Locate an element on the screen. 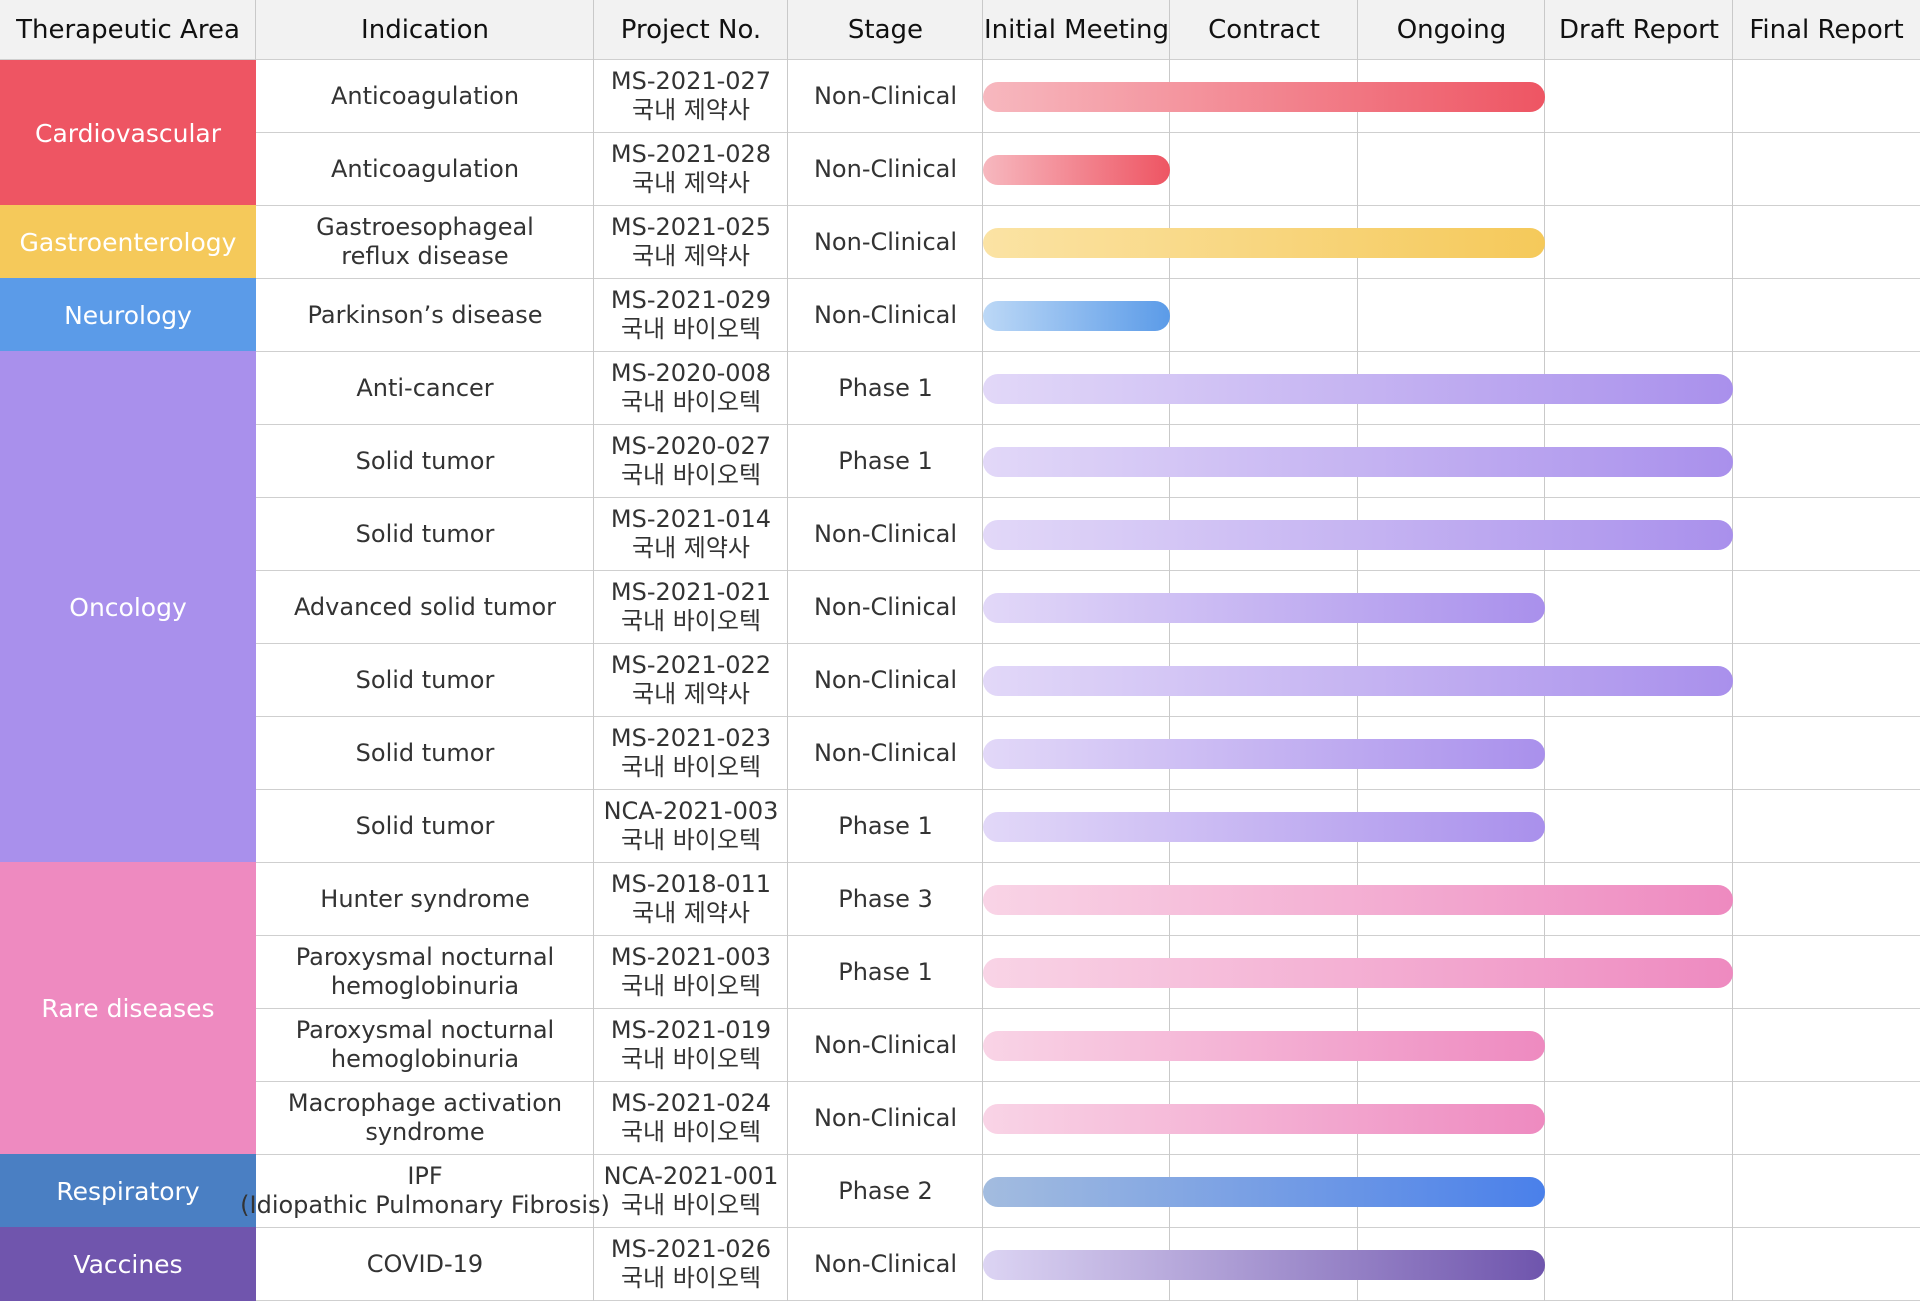 This screenshot has height=1301, width=1920. indication-cell: IPF (Idiopathic Pulmonary Fibrosis) is located at coordinates (425, 1191).